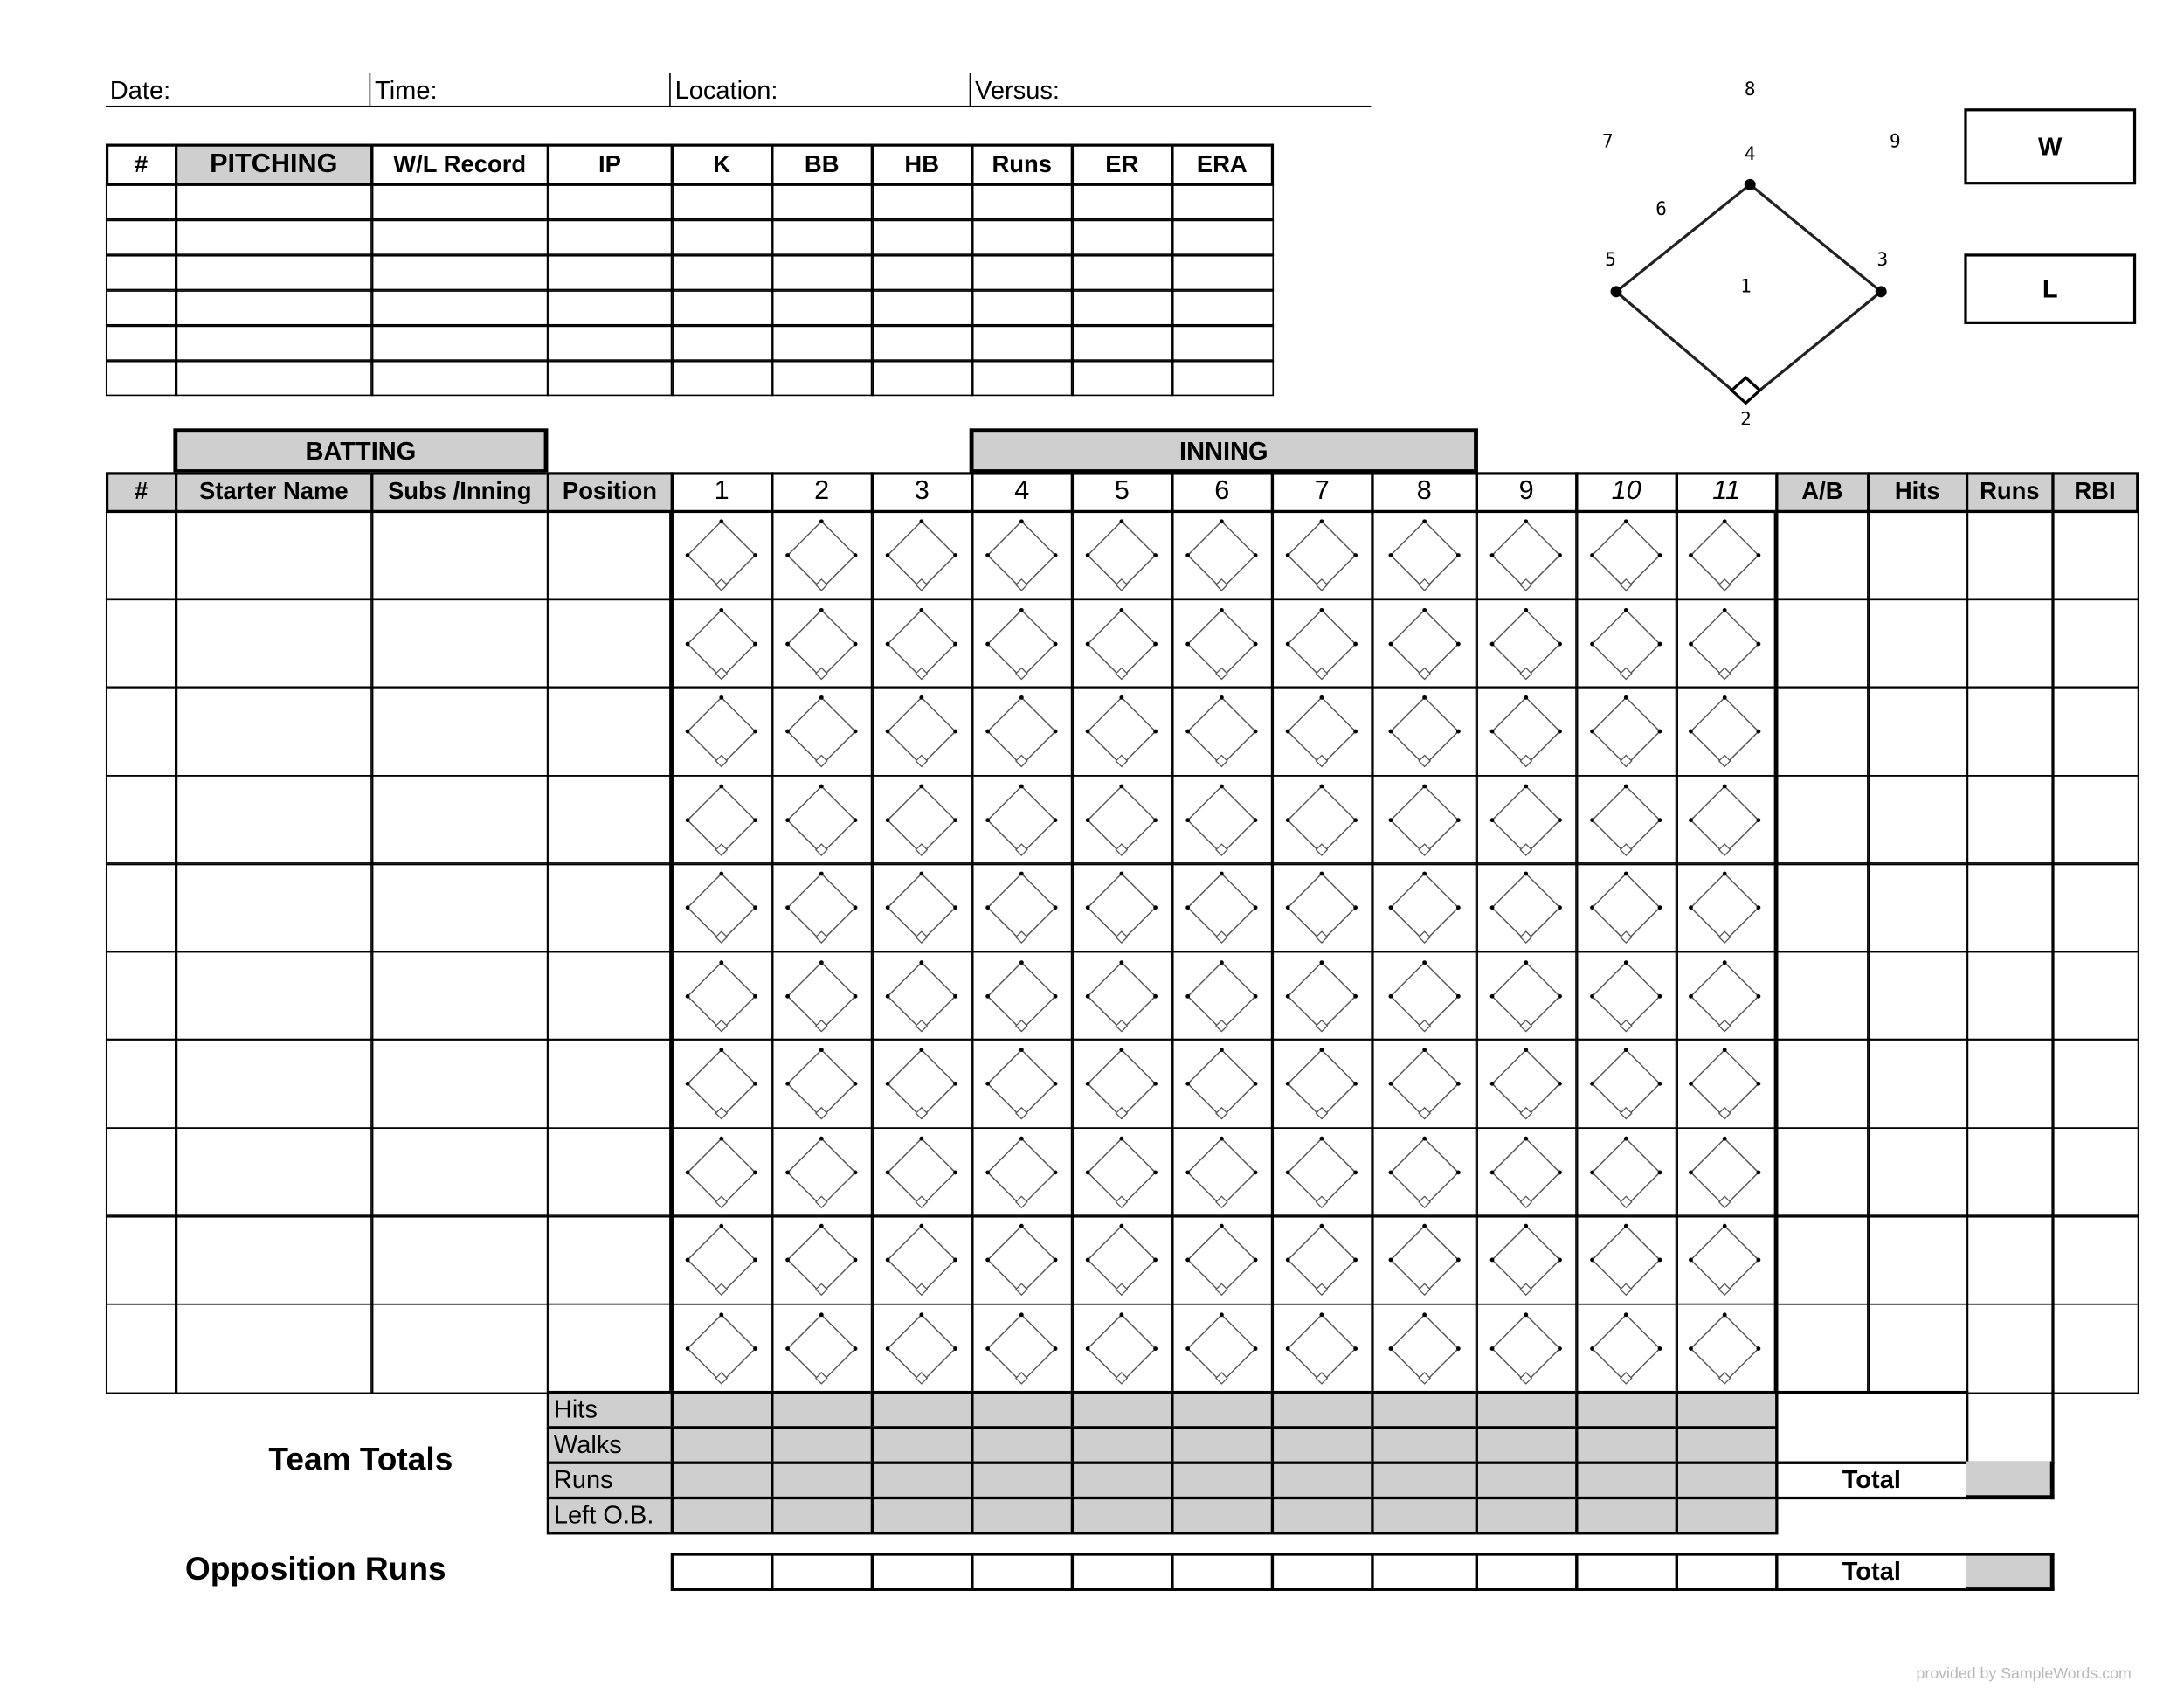 The height and width of the screenshot is (1688, 2184). What do you see at coordinates (140, 90) in the screenshot?
I see `date-field: Date:` at bounding box center [140, 90].